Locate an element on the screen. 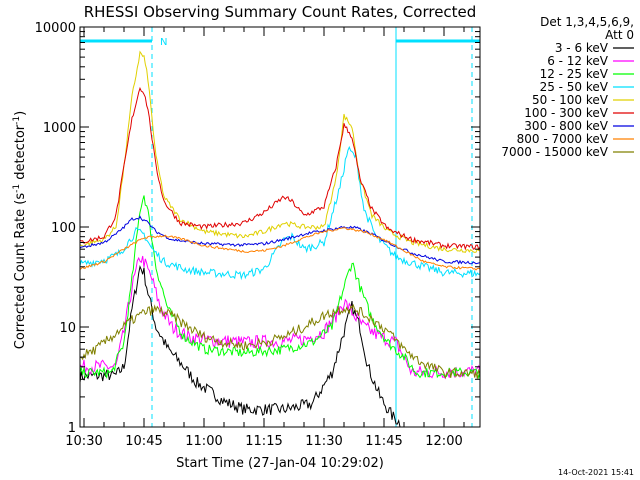 The height and width of the screenshot is (480, 640). legend-header-line-2: Att 0 is located at coordinates (619, 35).